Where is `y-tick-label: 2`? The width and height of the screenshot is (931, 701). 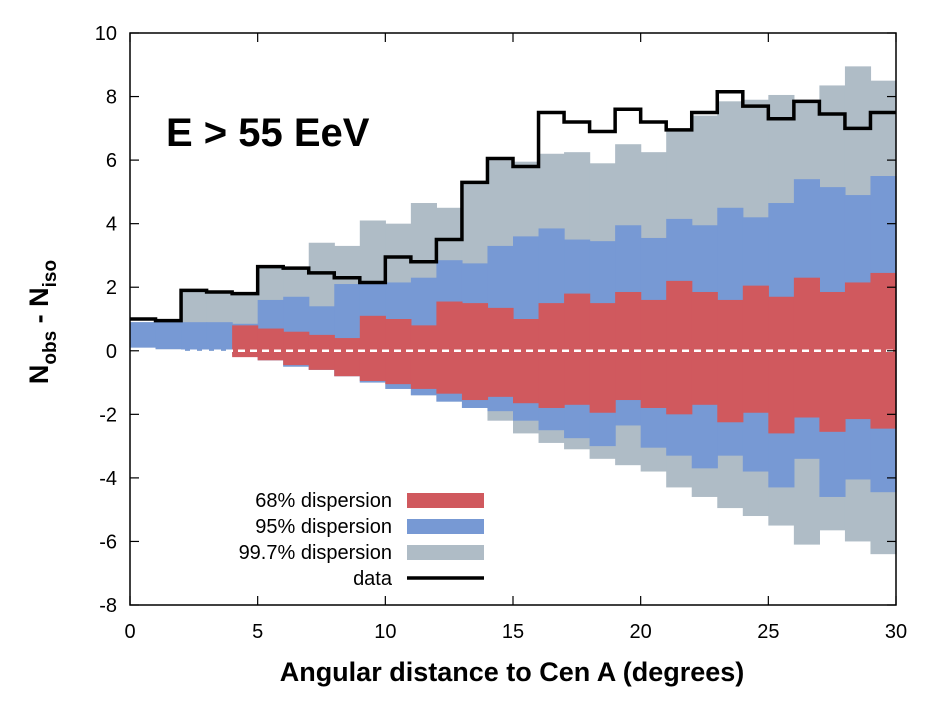 y-tick-label: 2 is located at coordinates (111, 288).